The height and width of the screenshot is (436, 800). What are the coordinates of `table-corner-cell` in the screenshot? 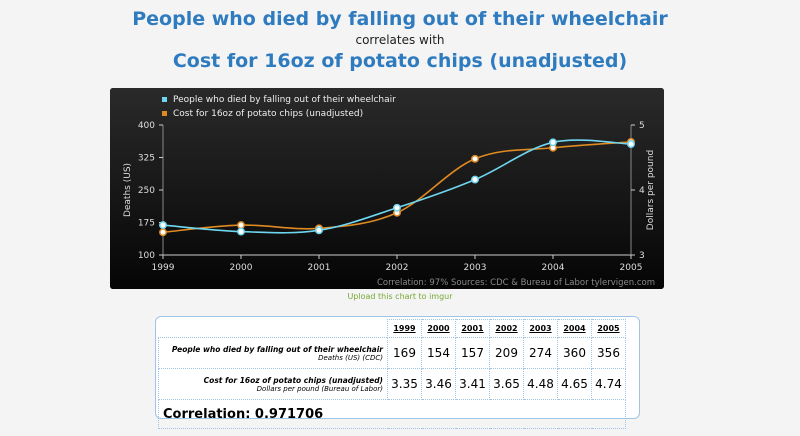 It's located at (273, 329).